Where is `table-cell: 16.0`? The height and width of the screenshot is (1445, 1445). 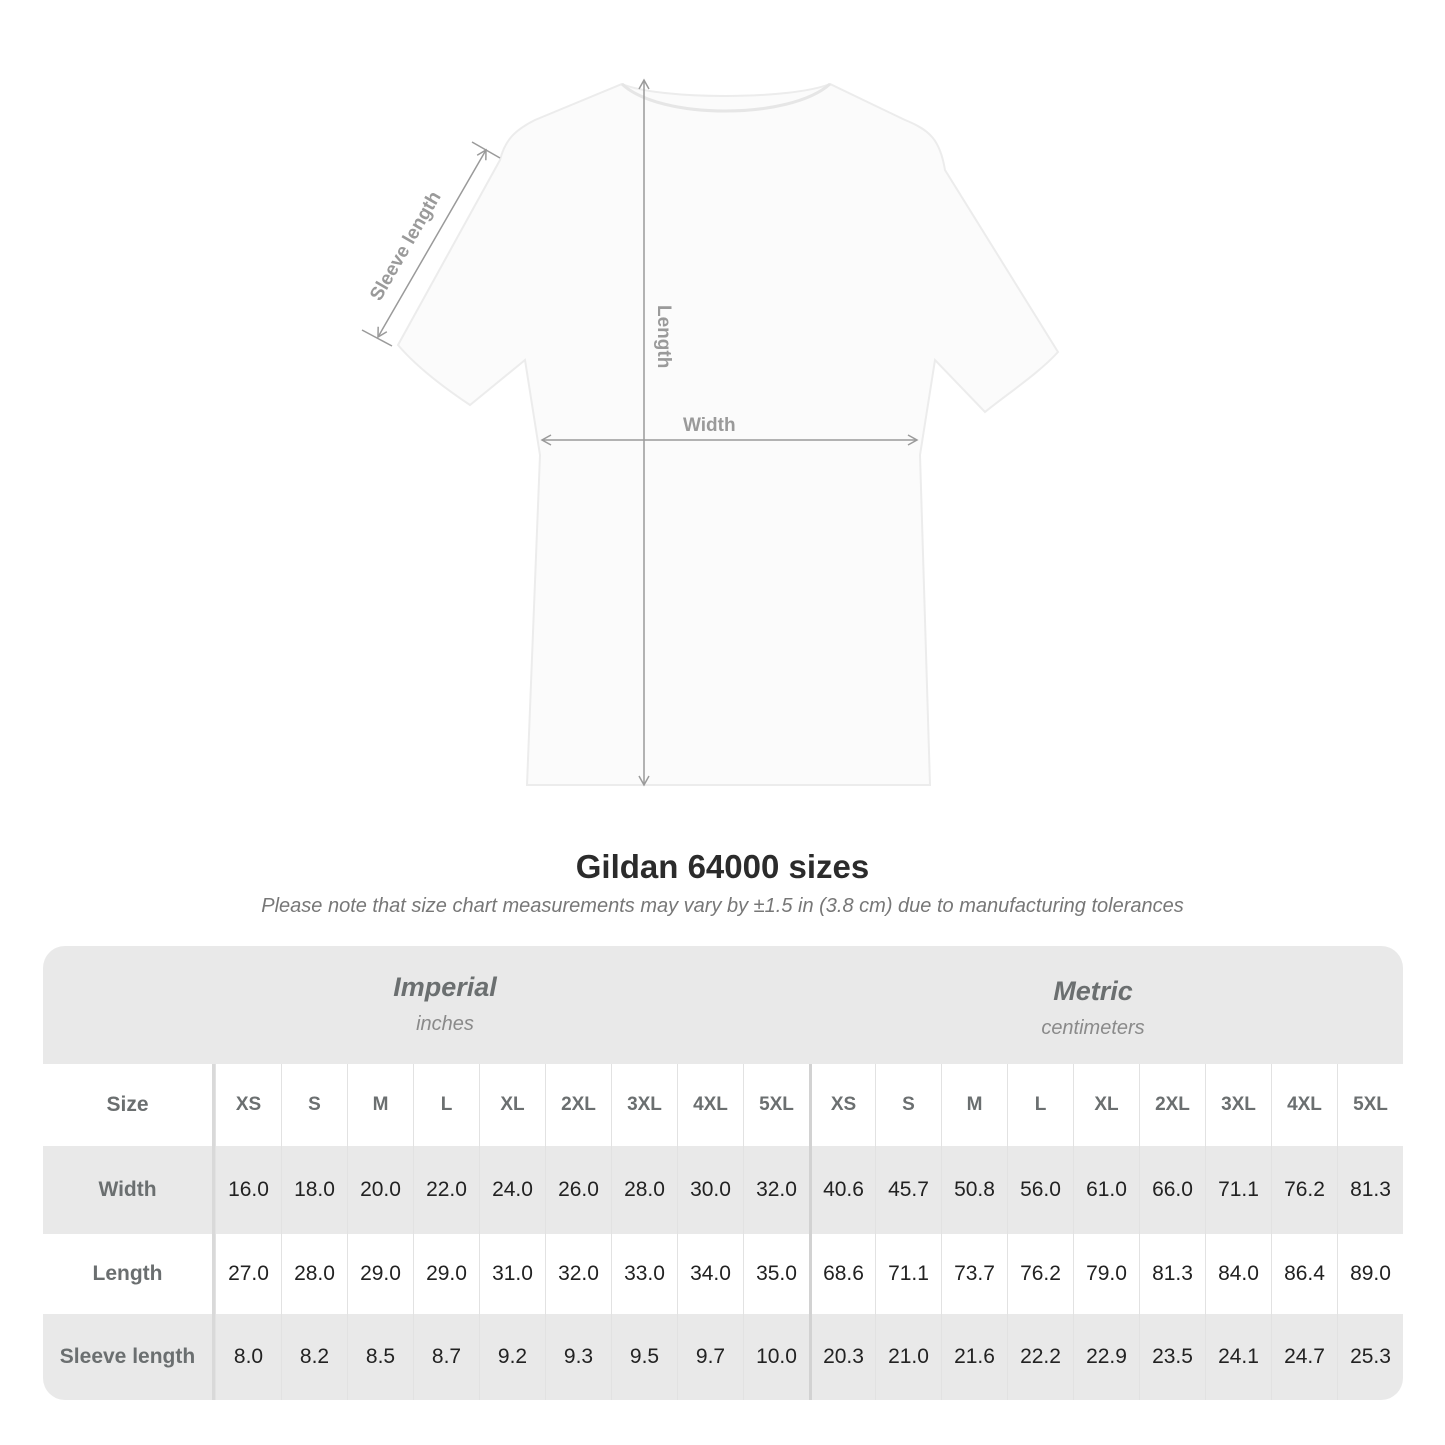 table-cell: 16.0 is located at coordinates (248, 1190).